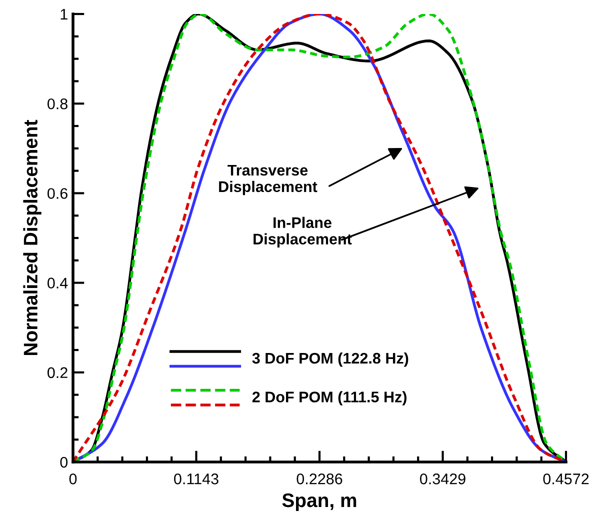 This screenshot has width=593, height=517. What do you see at coordinates (566, 479) in the screenshot?
I see `x-tick-label: 0.4572` at bounding box center [566, 479].